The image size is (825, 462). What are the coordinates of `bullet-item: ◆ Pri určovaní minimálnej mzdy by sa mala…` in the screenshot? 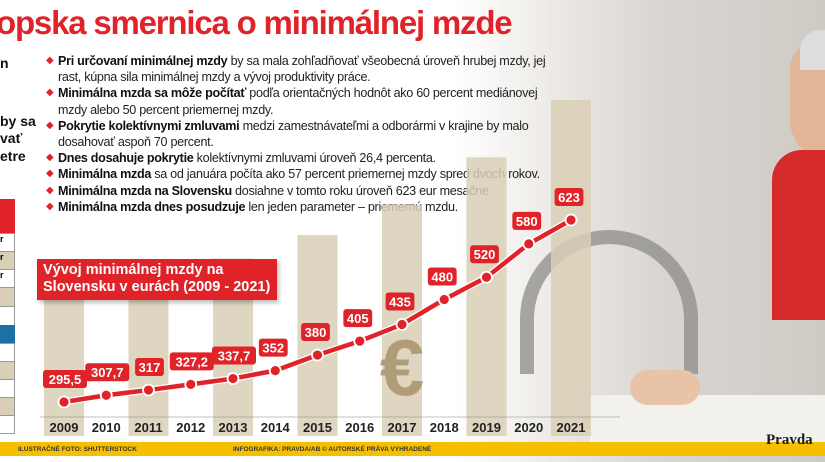 It's located at (306, 69).